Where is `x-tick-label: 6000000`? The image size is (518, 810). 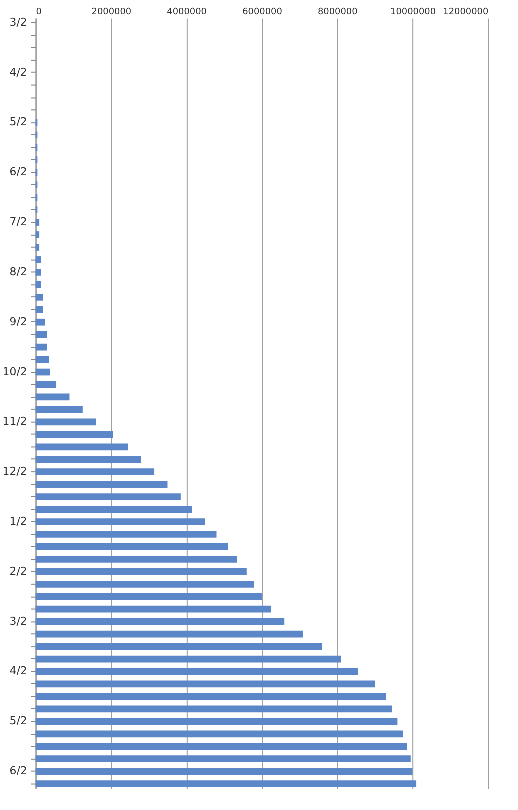 x-tick-label: 6000000 is located at coordinates (262, 13).